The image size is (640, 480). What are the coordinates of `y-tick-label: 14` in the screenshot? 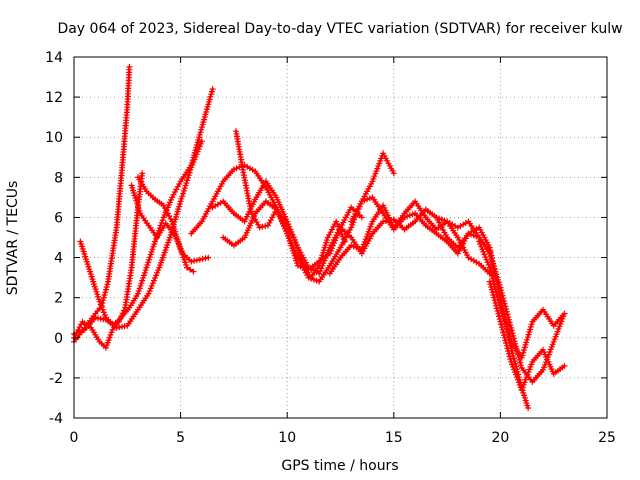 It's located at (54, 58).